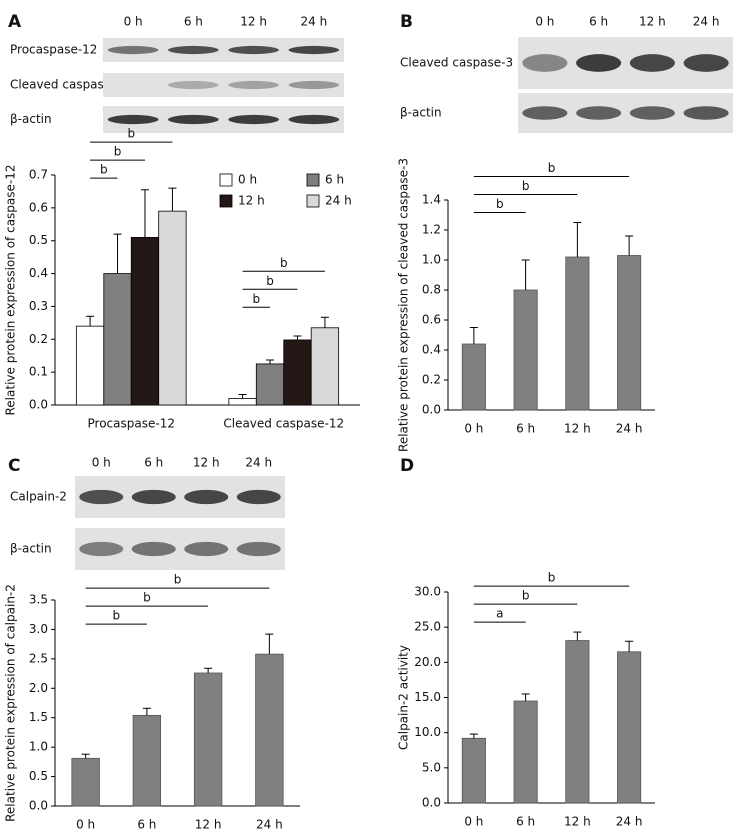  Describe the element at coordinates (431, 260) in the screenshot. I see `y-tick-label: 1.0` at that location.